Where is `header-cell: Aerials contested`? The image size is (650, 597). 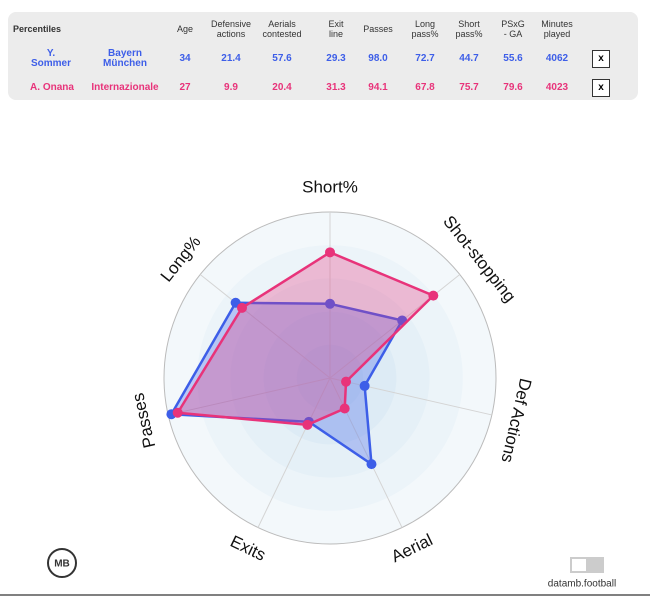
header-cell: Aerials contested is located at coordinates (282, 29).